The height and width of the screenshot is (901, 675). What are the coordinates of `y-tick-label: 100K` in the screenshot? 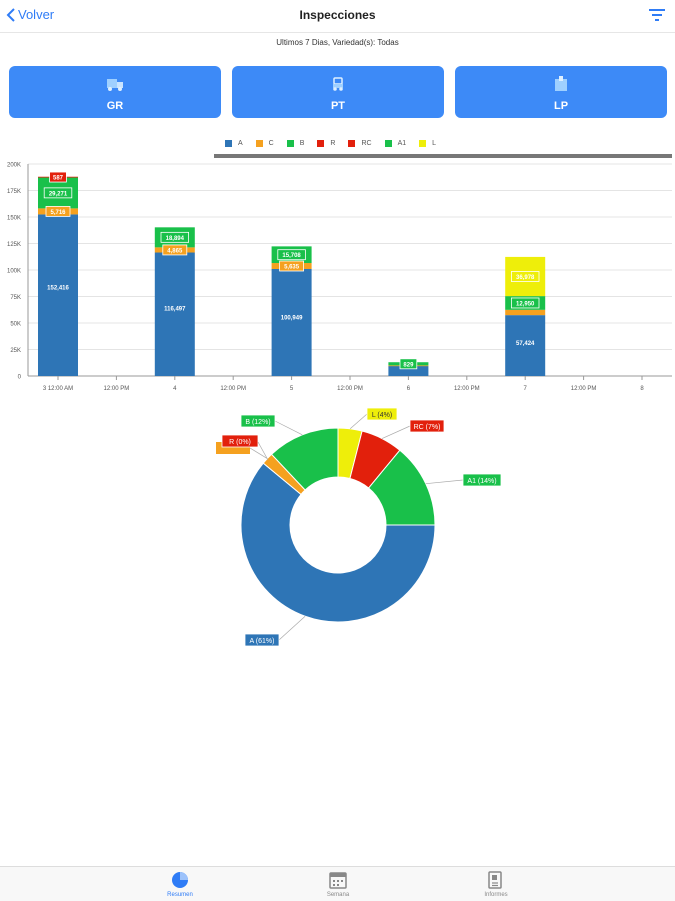 It's located at (14, 272).